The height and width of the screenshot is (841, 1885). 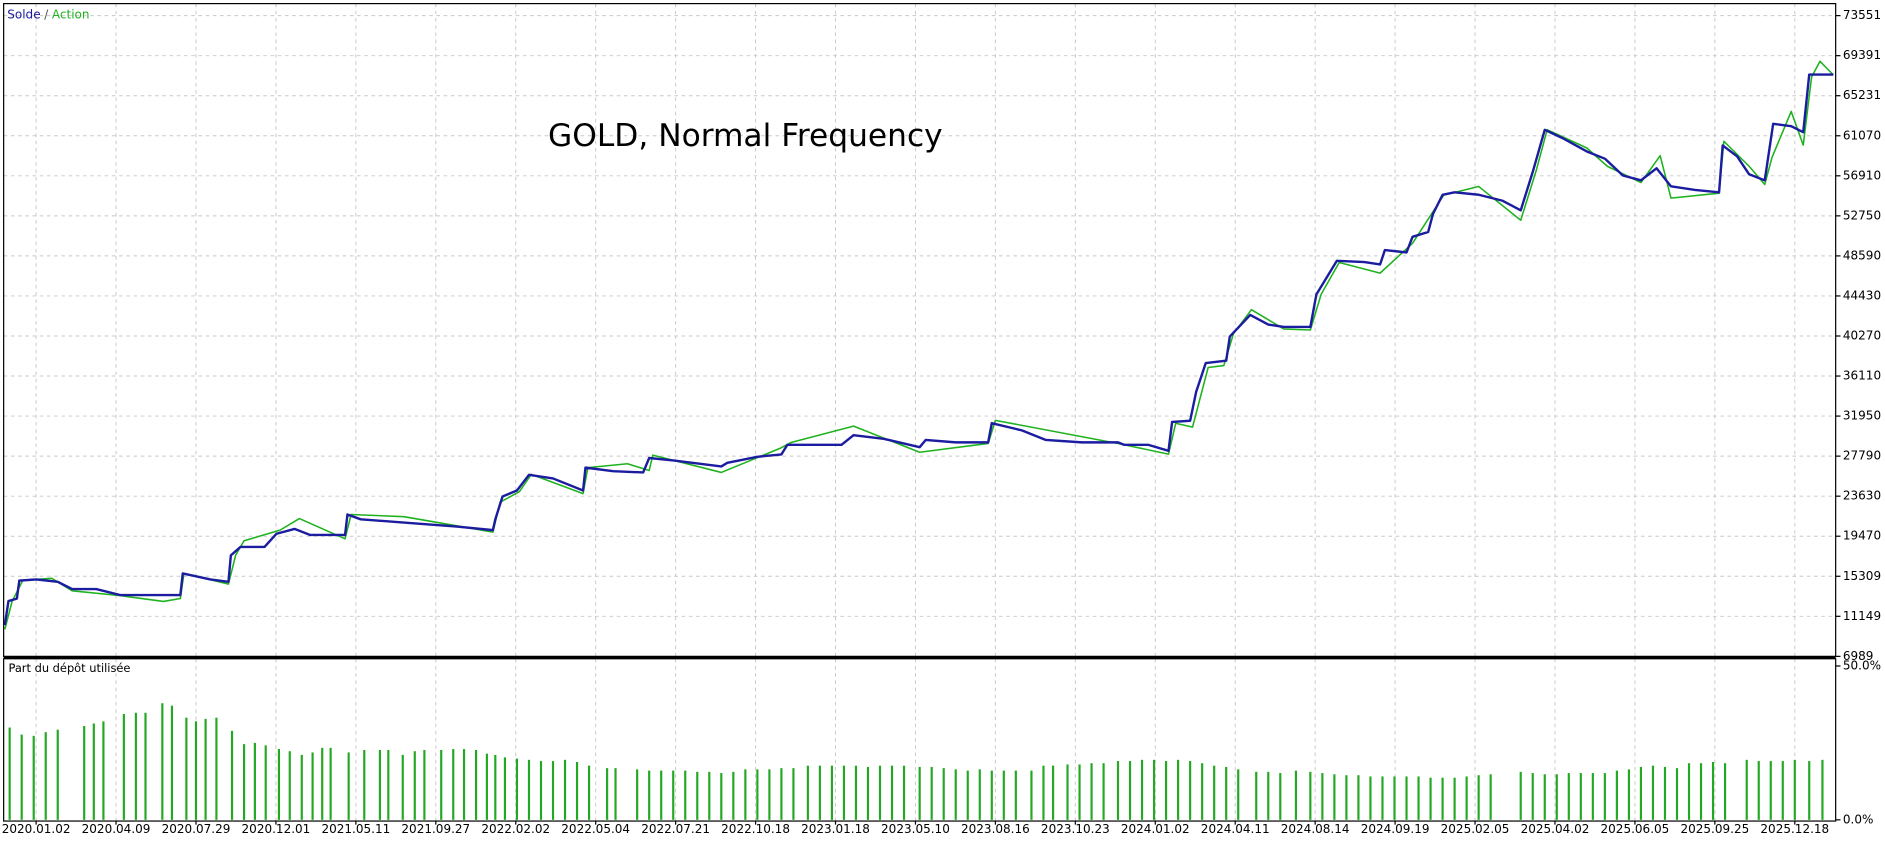 I want to click on x-tick-label: 2022.02.02, so click(x=515, y=829).